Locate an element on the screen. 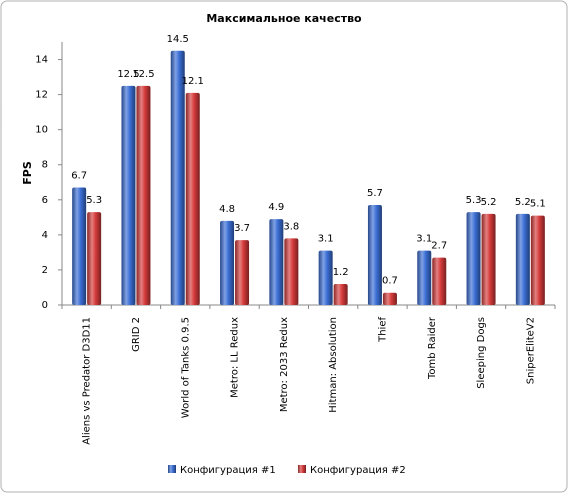 Image resolution: width=568 pixels, height=493 pixels. y-tick-label: 0 is located at coordinates (45, 305).